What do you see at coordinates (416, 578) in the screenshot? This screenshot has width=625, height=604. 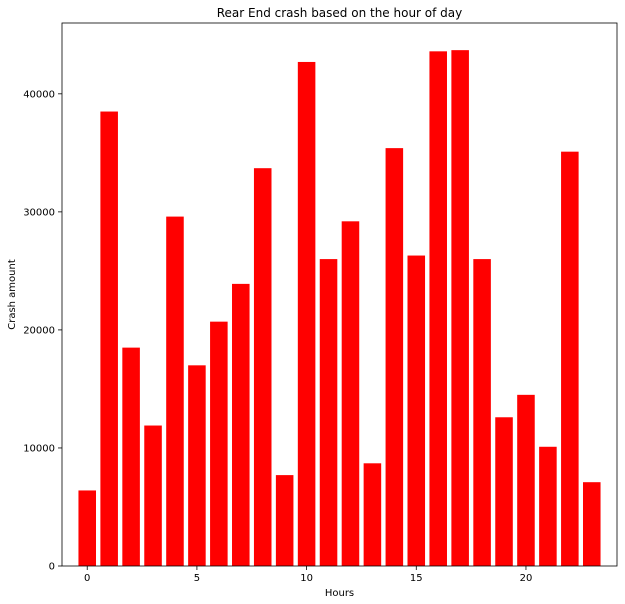 I see `x-tick-label: 15` at bounding box center [416, 578].